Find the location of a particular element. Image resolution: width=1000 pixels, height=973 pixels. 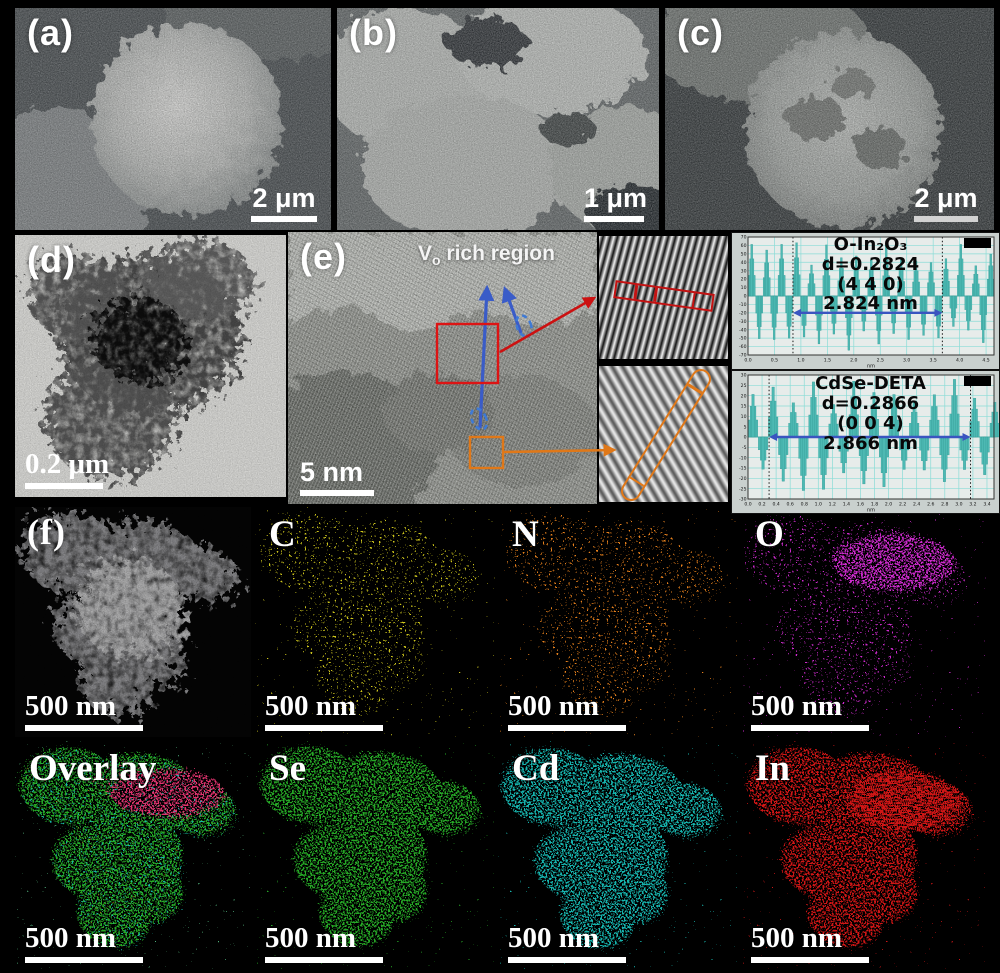

scale-bar-f: 500 nm is located at coordinates (84, 711).